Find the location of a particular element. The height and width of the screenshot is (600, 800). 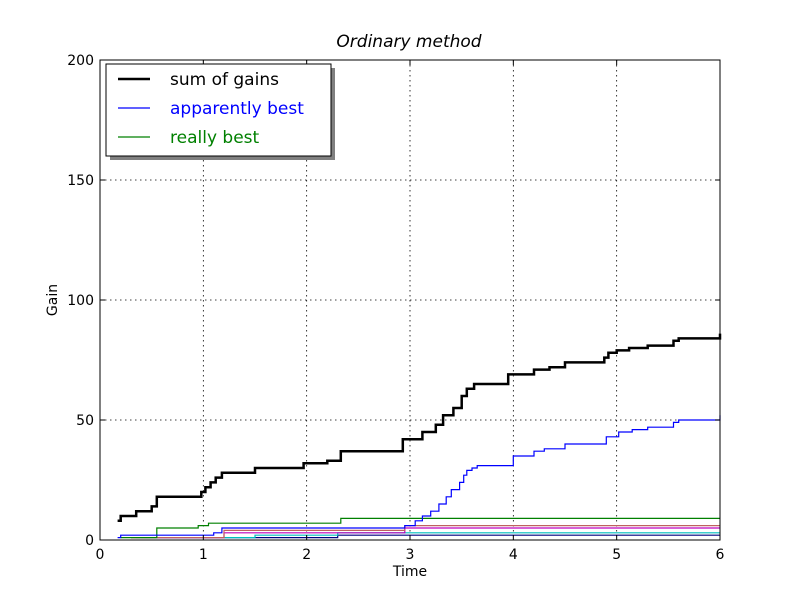

x-axis-label: Time is located at coordinates (409, 572).